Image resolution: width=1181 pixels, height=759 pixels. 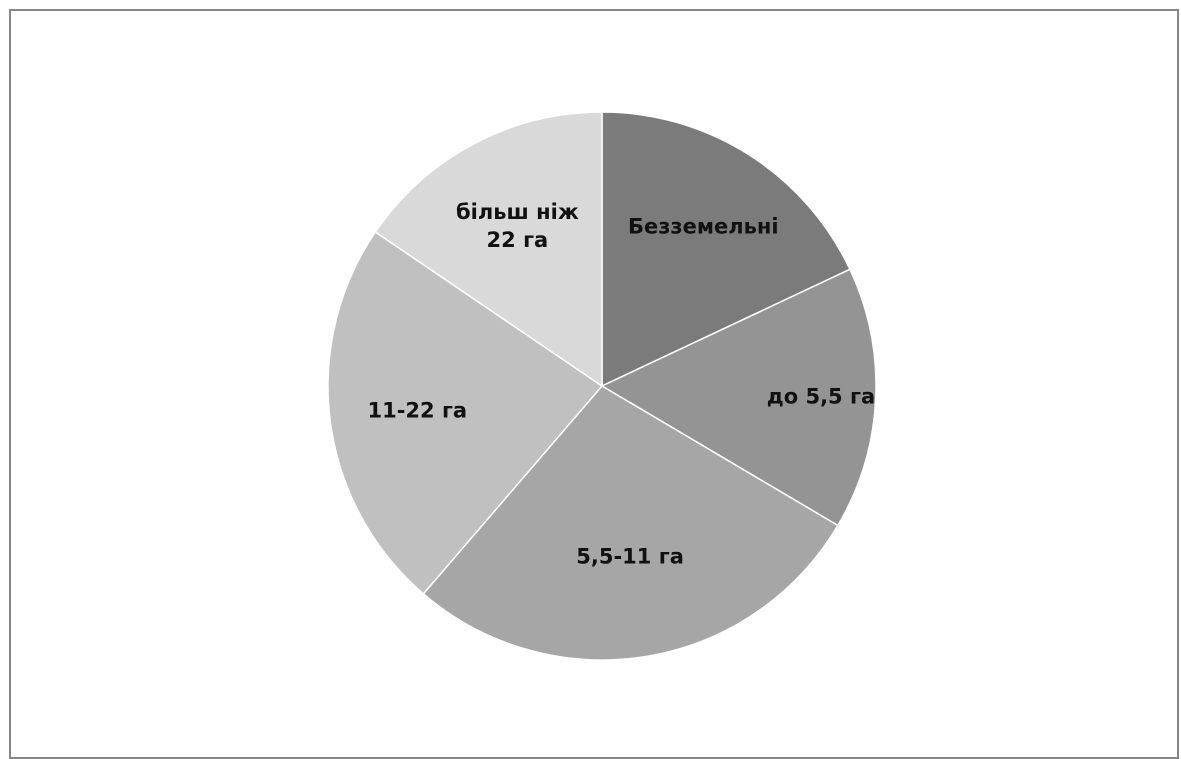 I want to click on slice-label-1: Безземельні, so click(x=703, y=226).